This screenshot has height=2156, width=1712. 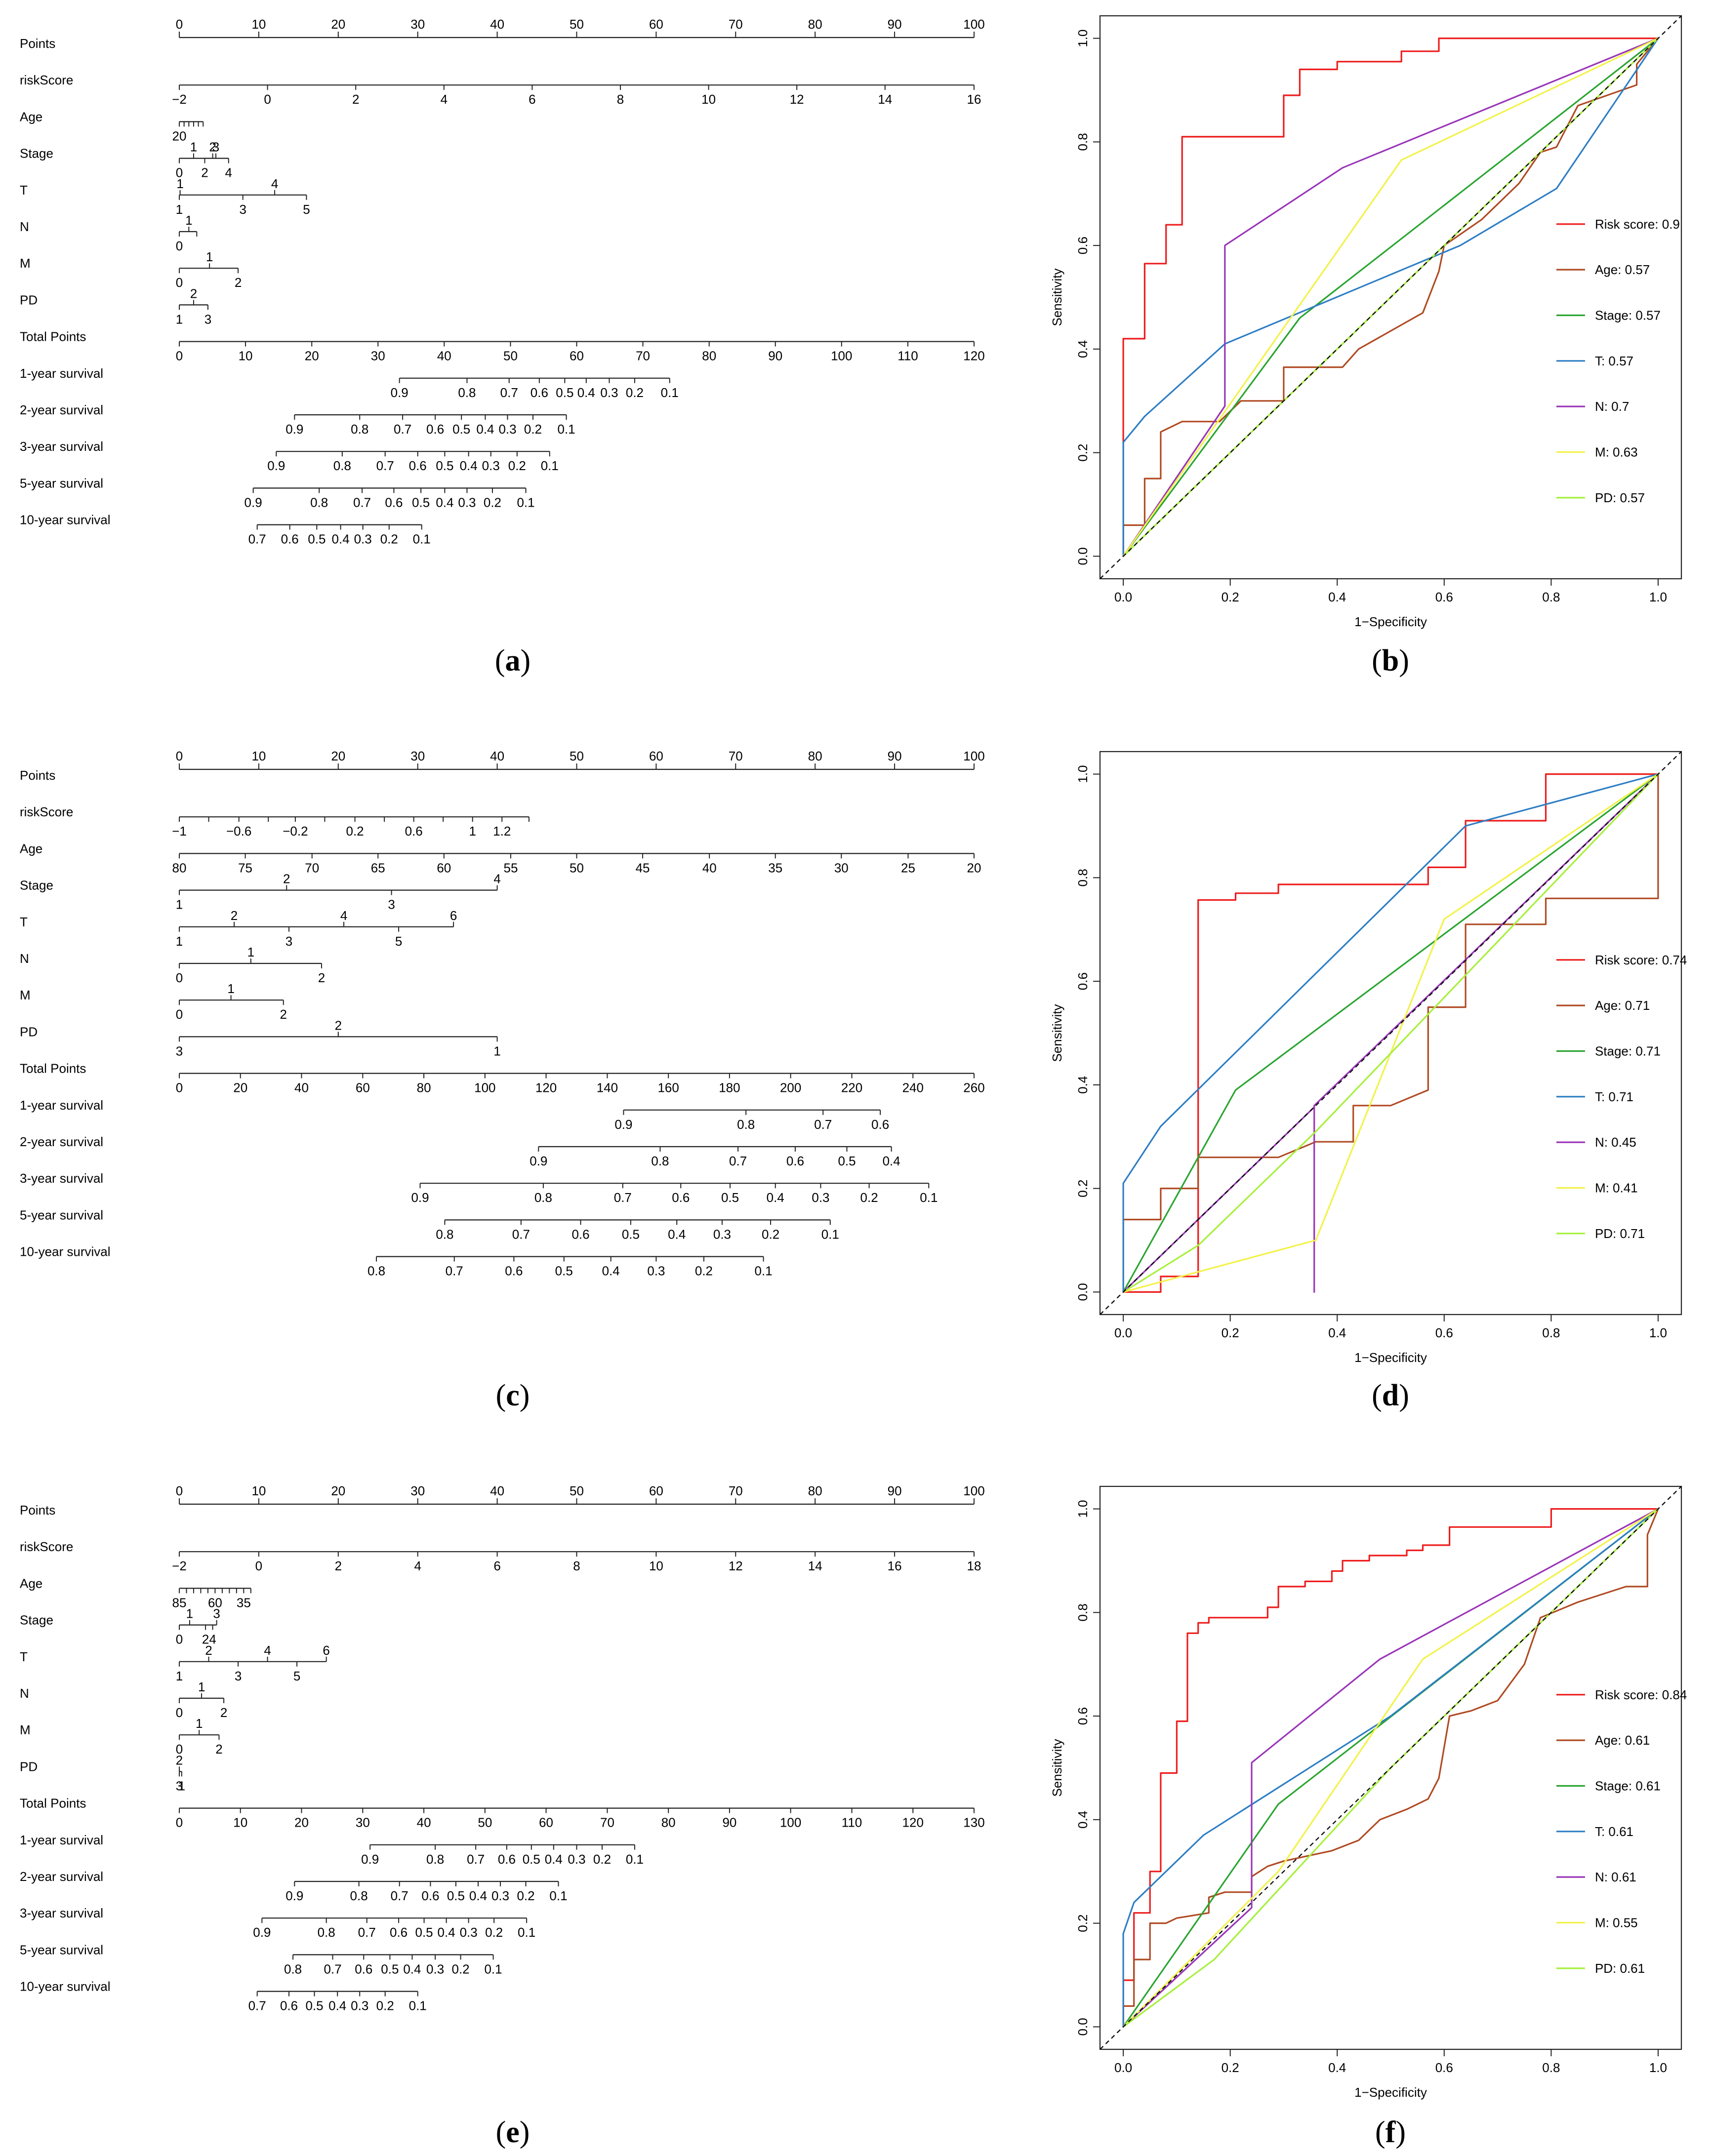 What do you see at coordinates (275, 821) in the screenshot?
I see `nomogram-row-riskscore: riskScore −1 −0.6 −0.2 0.2 0.6 1 1.2` at bounding box center [275, 821].